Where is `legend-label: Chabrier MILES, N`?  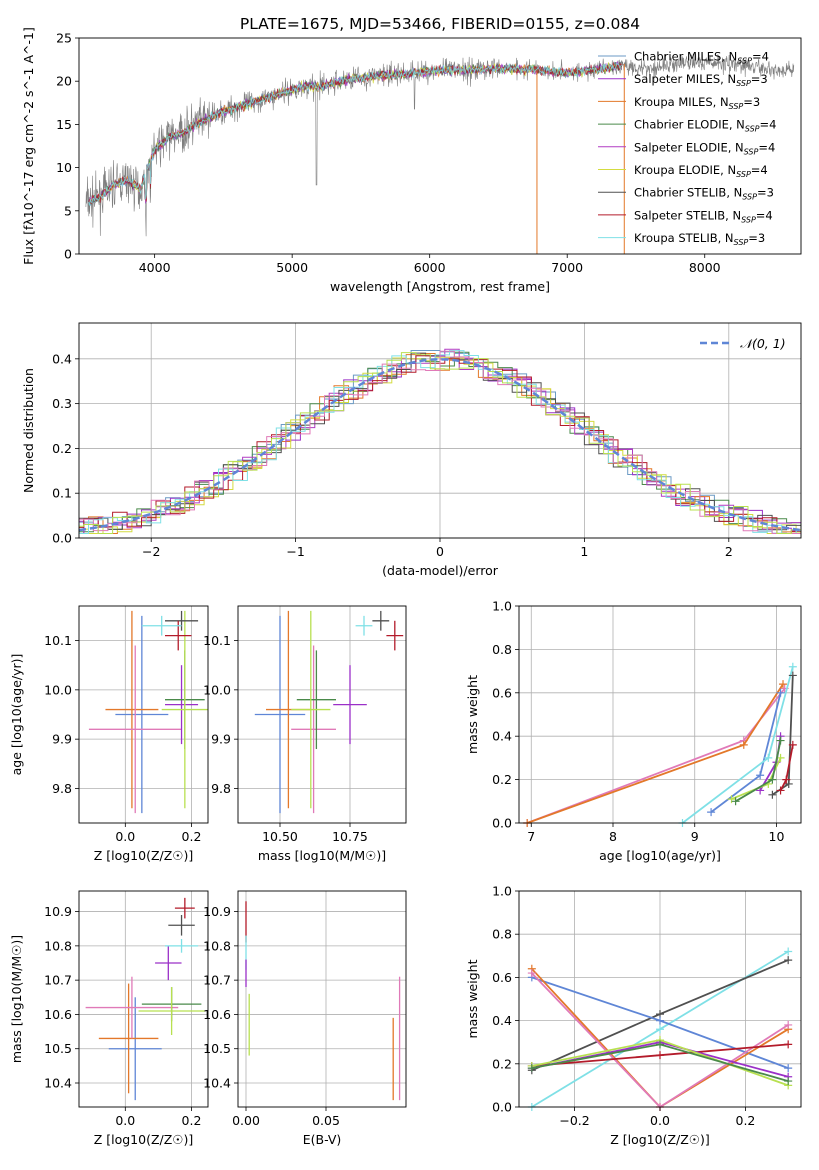
legend-label: Chabrier MILES, N is located at coordinates (685, 57).